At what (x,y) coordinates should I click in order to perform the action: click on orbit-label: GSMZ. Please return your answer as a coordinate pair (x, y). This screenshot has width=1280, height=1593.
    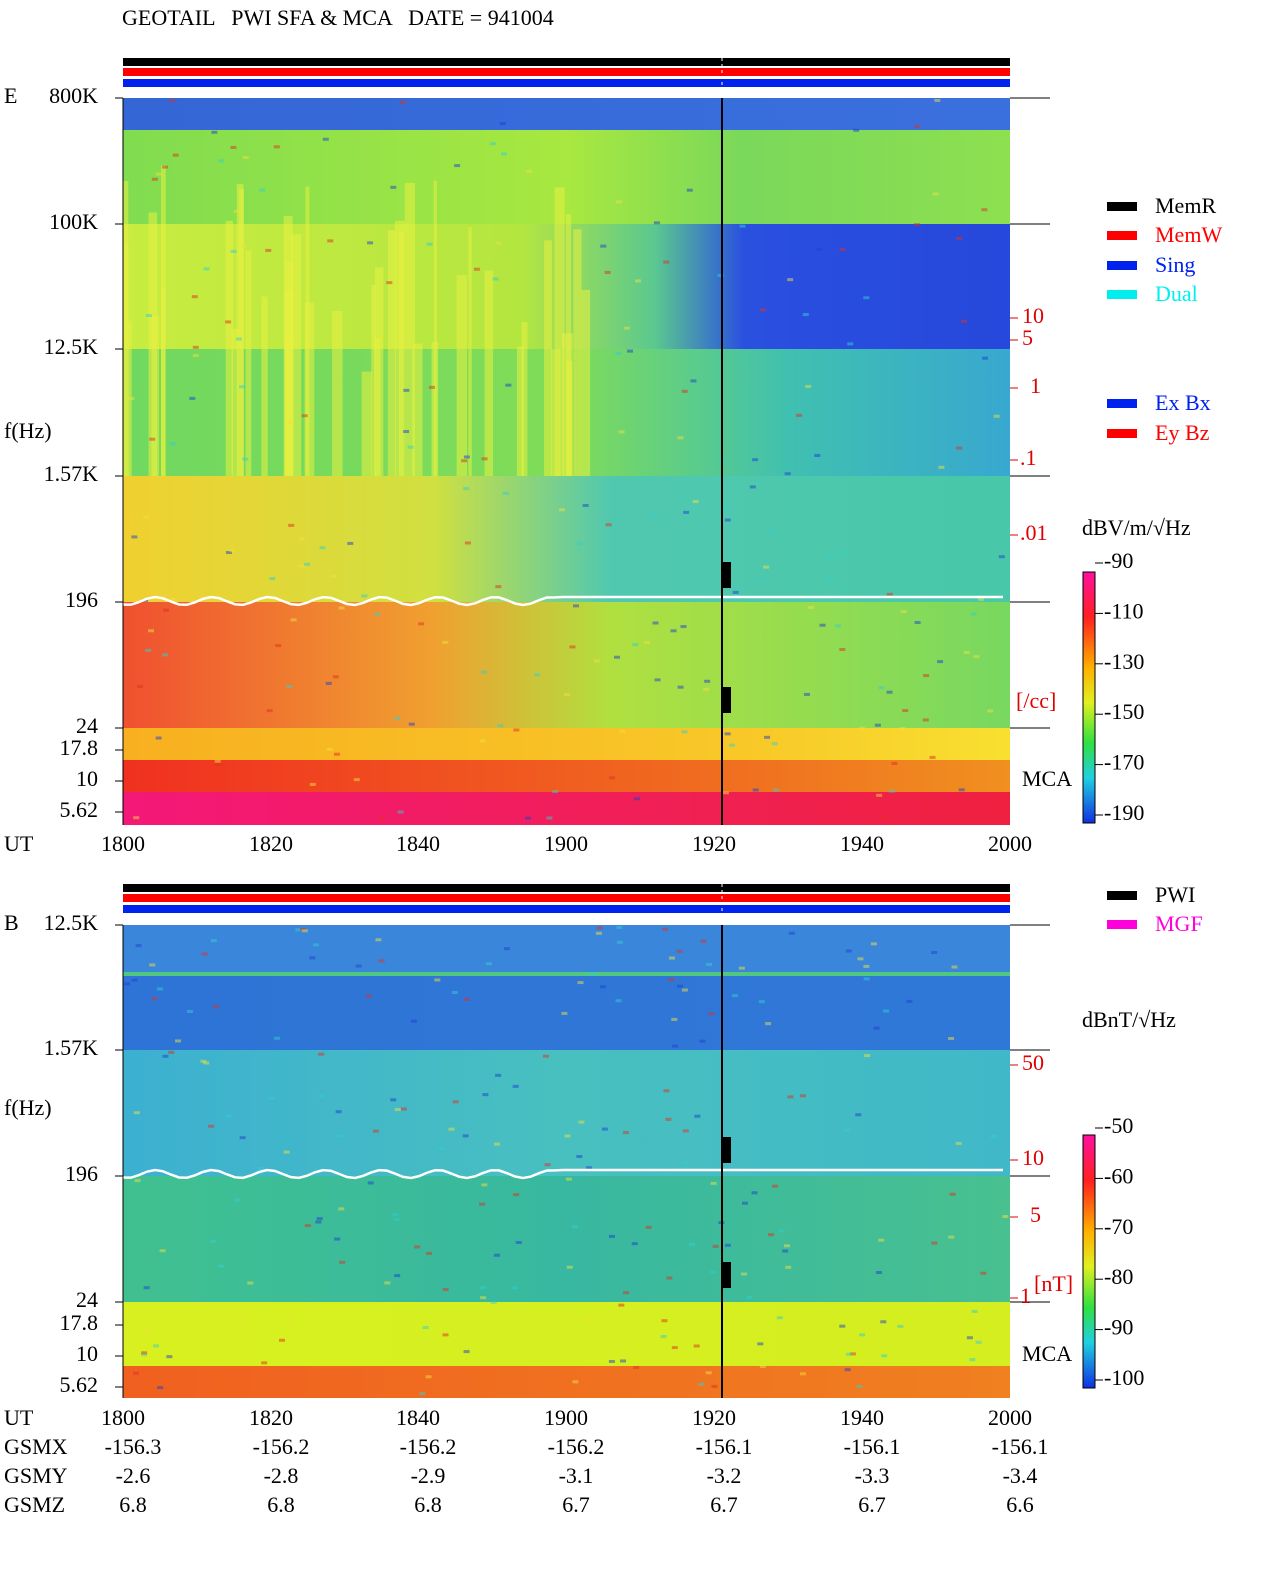
    Looking at the image, I should click on (34, 1504).